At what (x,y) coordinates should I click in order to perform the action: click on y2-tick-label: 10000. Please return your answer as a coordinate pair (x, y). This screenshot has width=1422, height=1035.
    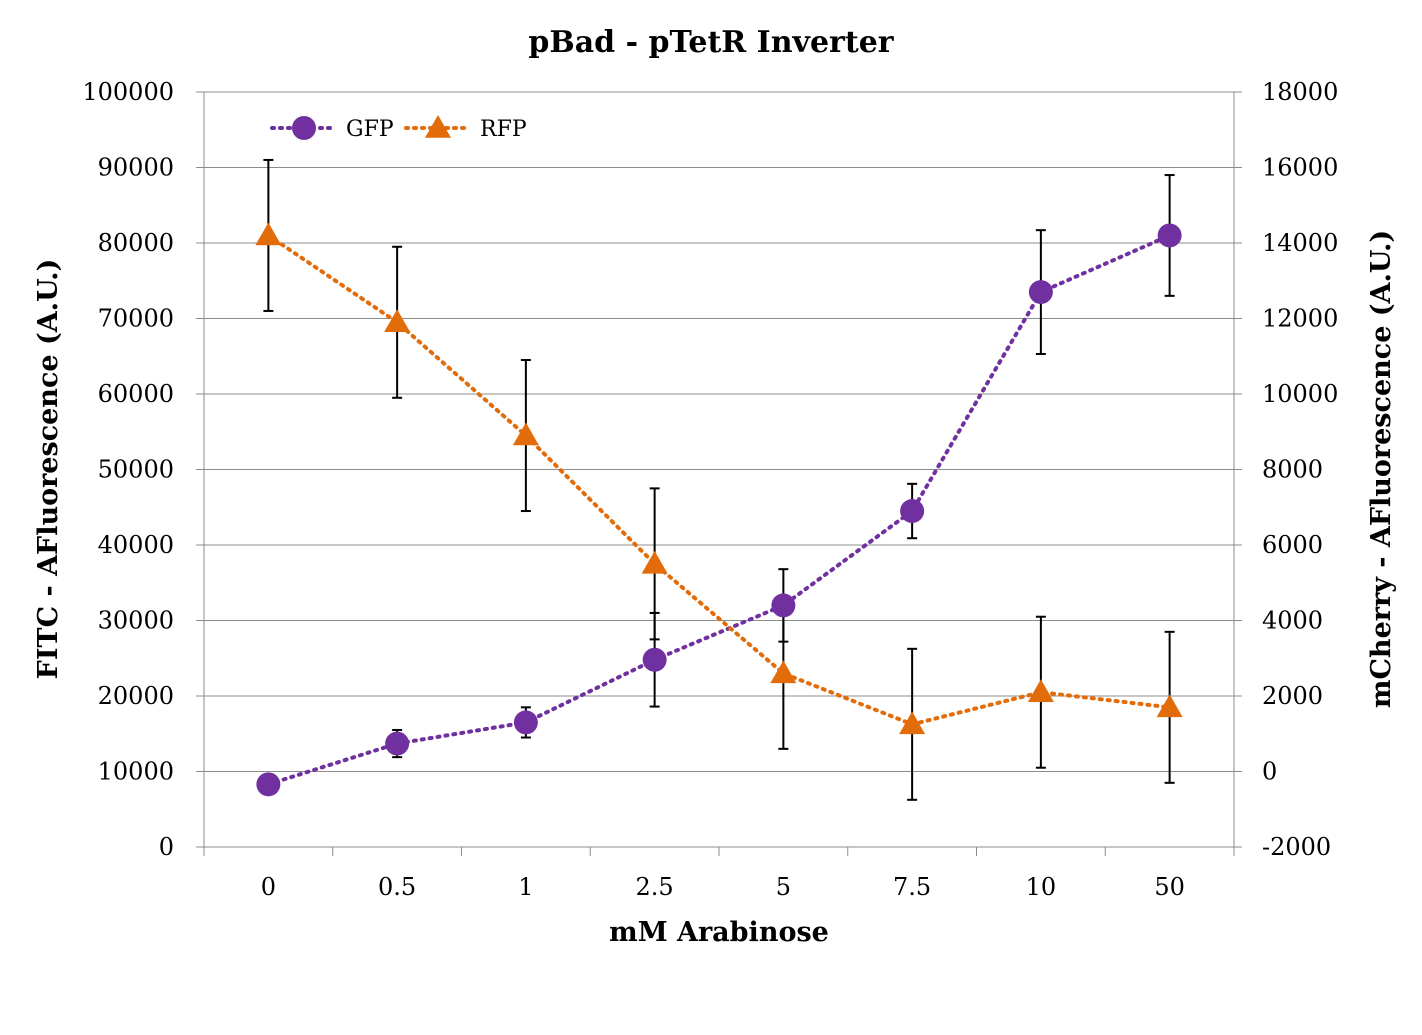
    Looking at the image, I should click on (1300, 394).